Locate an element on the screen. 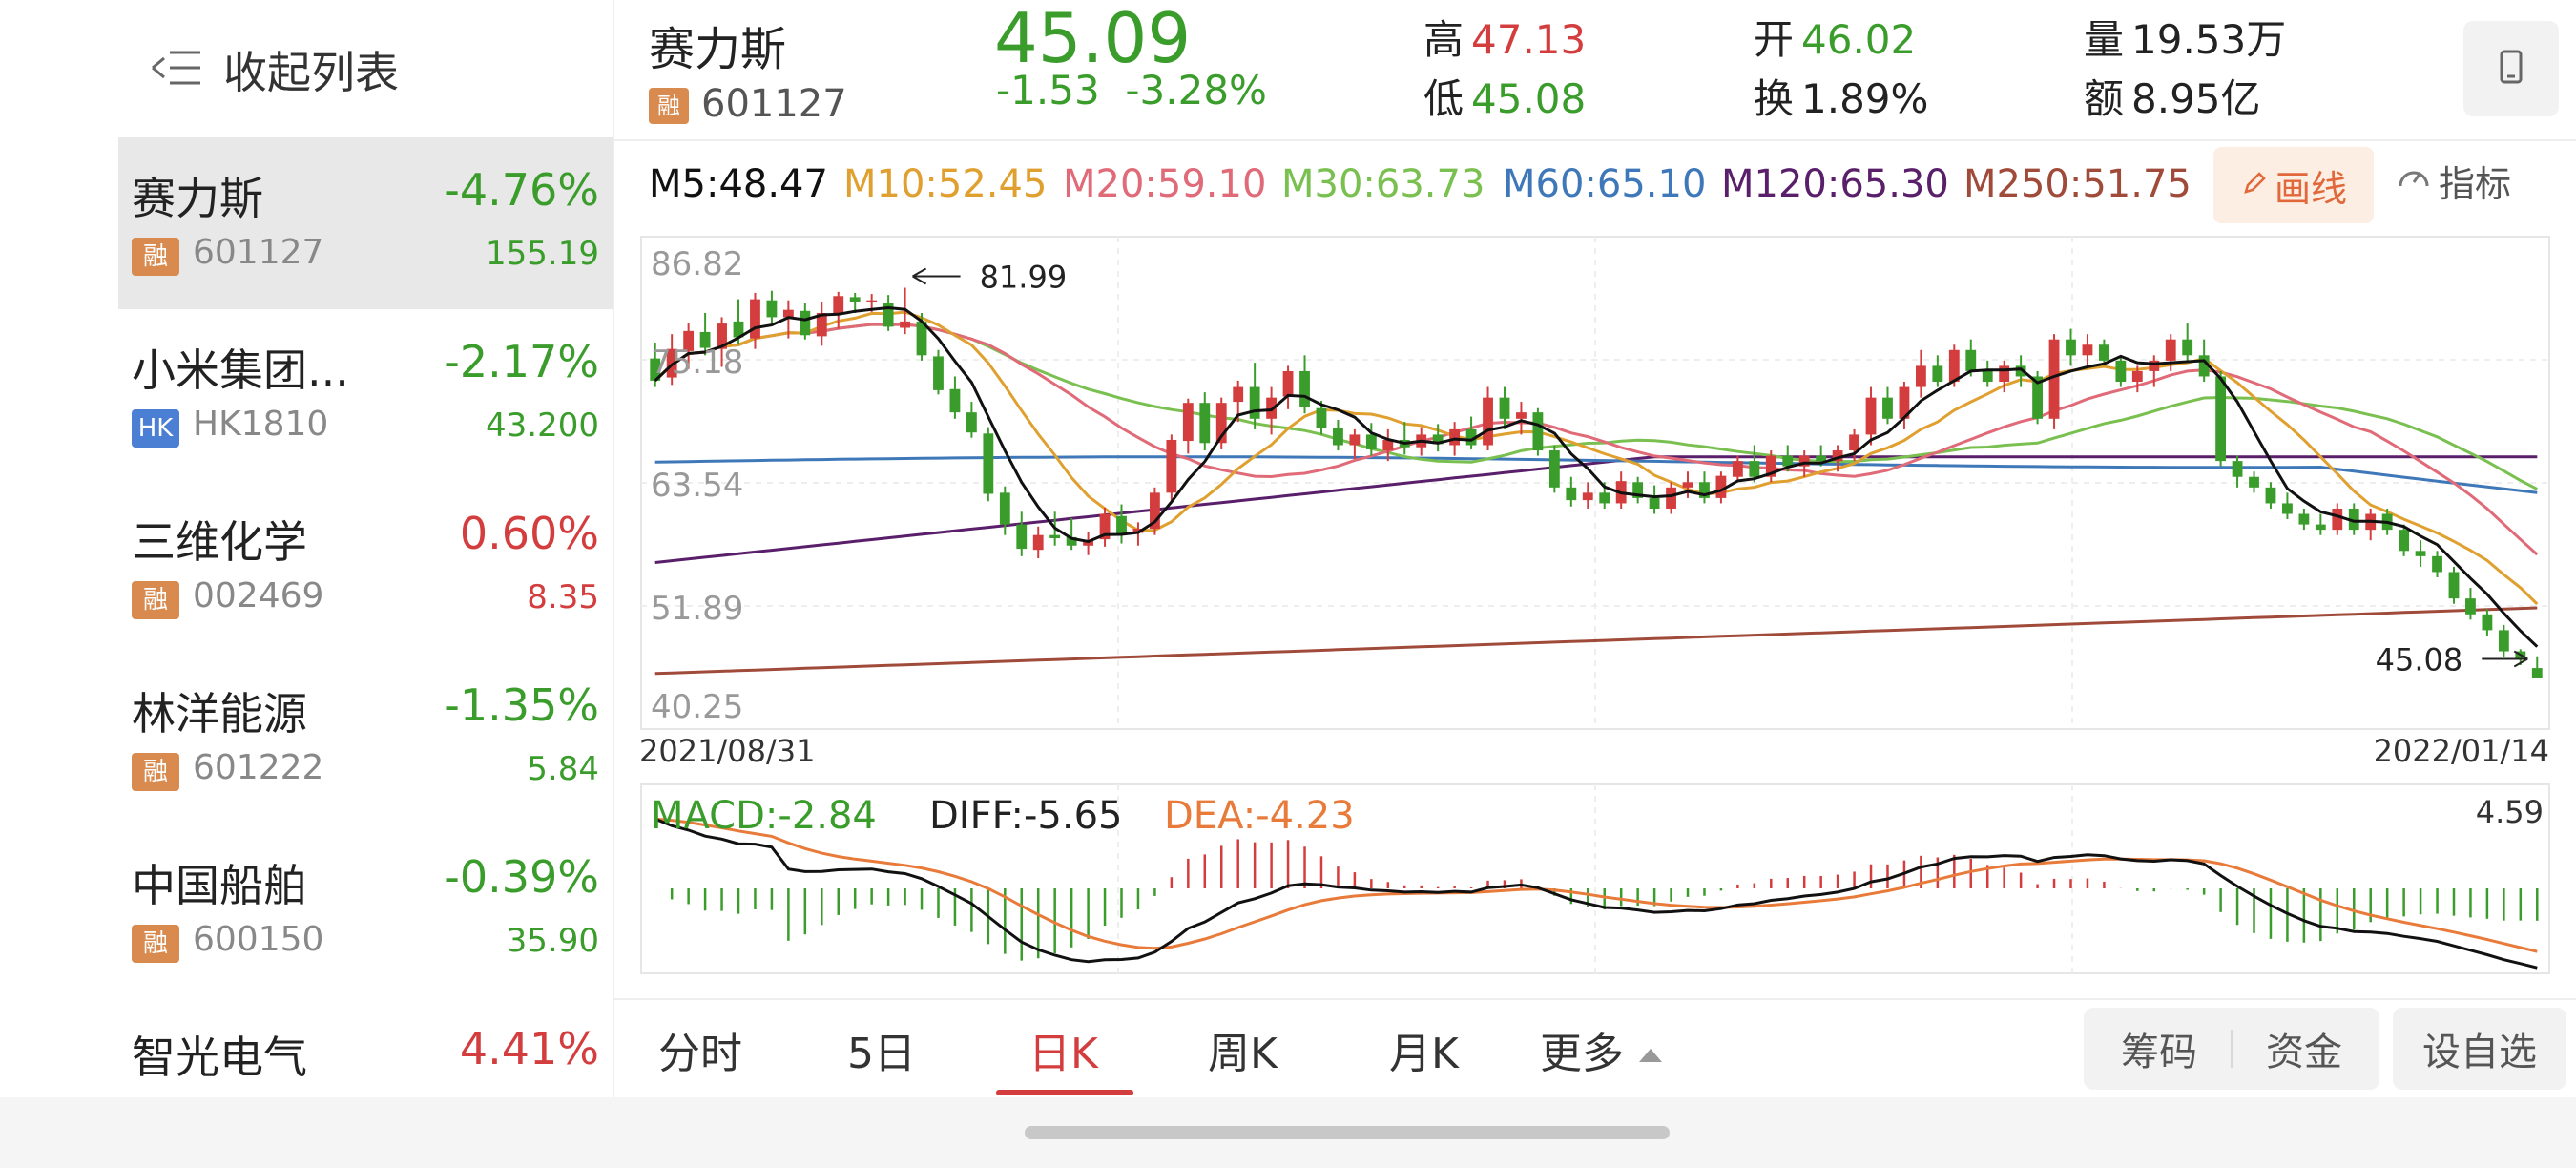 This screenshot has height=1168, width=2576. ma250-line is located at coordinates (1596, 641).